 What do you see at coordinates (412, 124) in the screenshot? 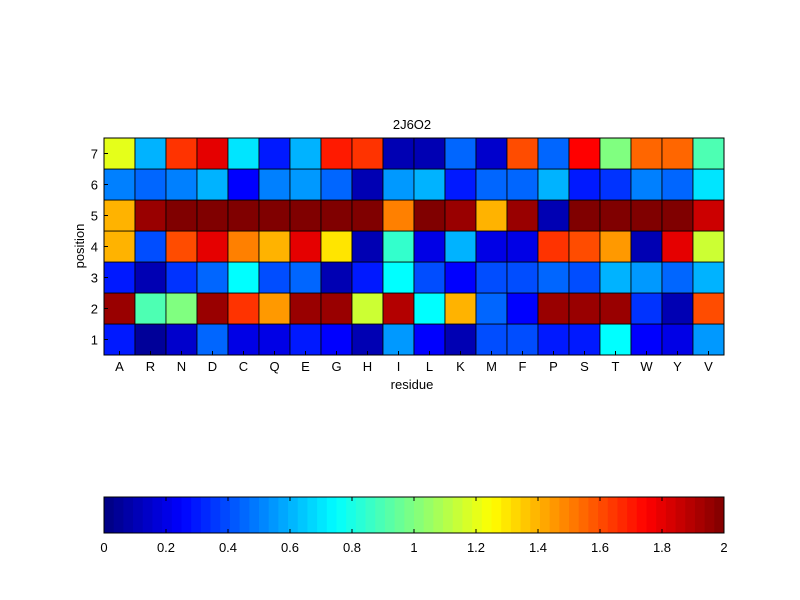
I see `chart-title: 2J6O2` at bounding box center [412, 124].